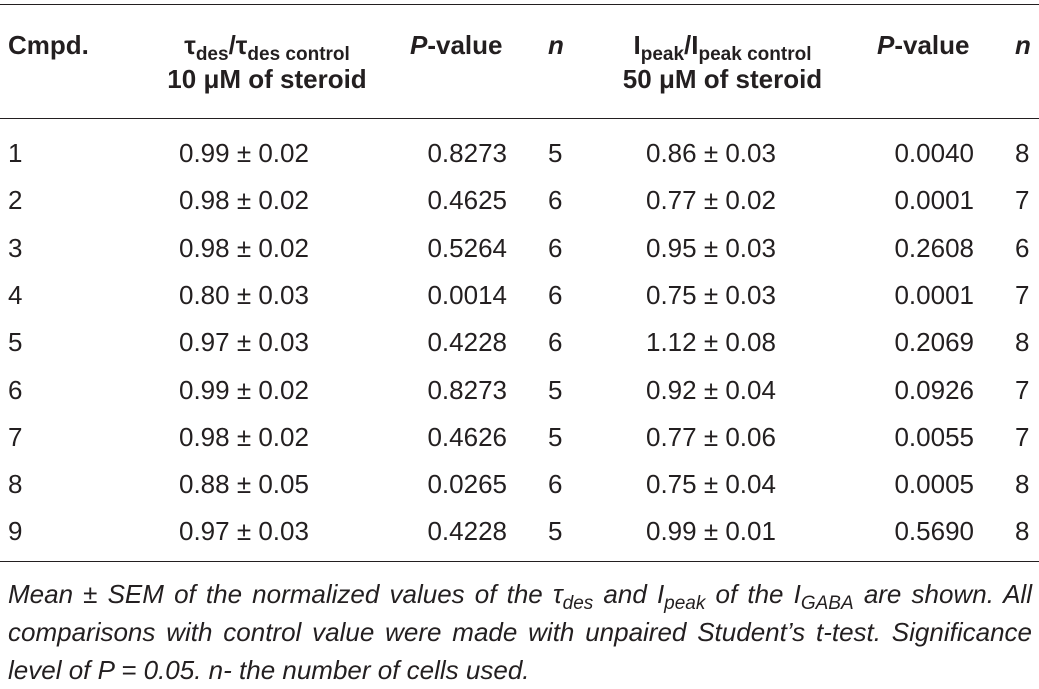 The height and width of the screenshot is (689, 1039). What do you see at coordinates (711, 484) in the screenshot?
I see `cell-ipeak-ratio: 0.75 ± 0.04` at bounding box center [711, 484].